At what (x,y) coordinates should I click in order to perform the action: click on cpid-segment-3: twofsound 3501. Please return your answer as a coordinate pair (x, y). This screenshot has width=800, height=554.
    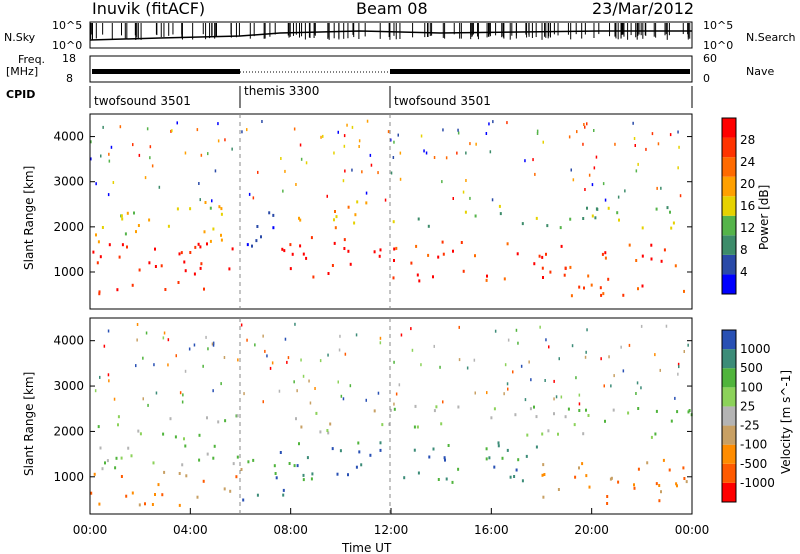
    Looking at the image, I should click on (442, 101).